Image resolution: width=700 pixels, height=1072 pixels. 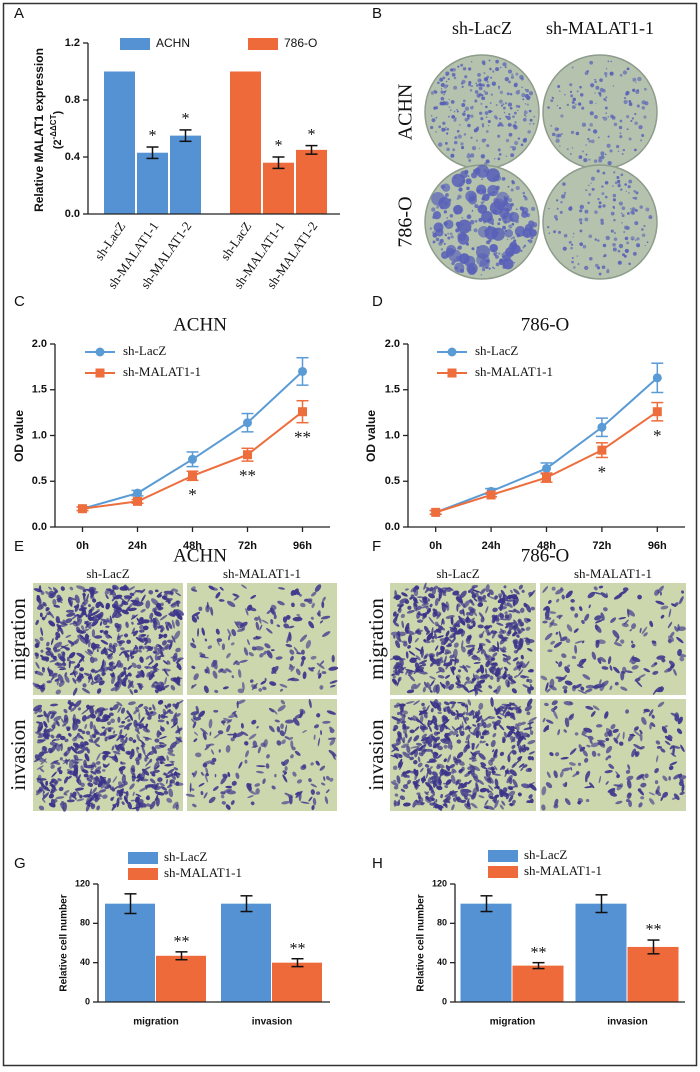 What do you see at coordinates (185, 174) in the screenshot?
I see `bar` at bounding box center [185, 174].